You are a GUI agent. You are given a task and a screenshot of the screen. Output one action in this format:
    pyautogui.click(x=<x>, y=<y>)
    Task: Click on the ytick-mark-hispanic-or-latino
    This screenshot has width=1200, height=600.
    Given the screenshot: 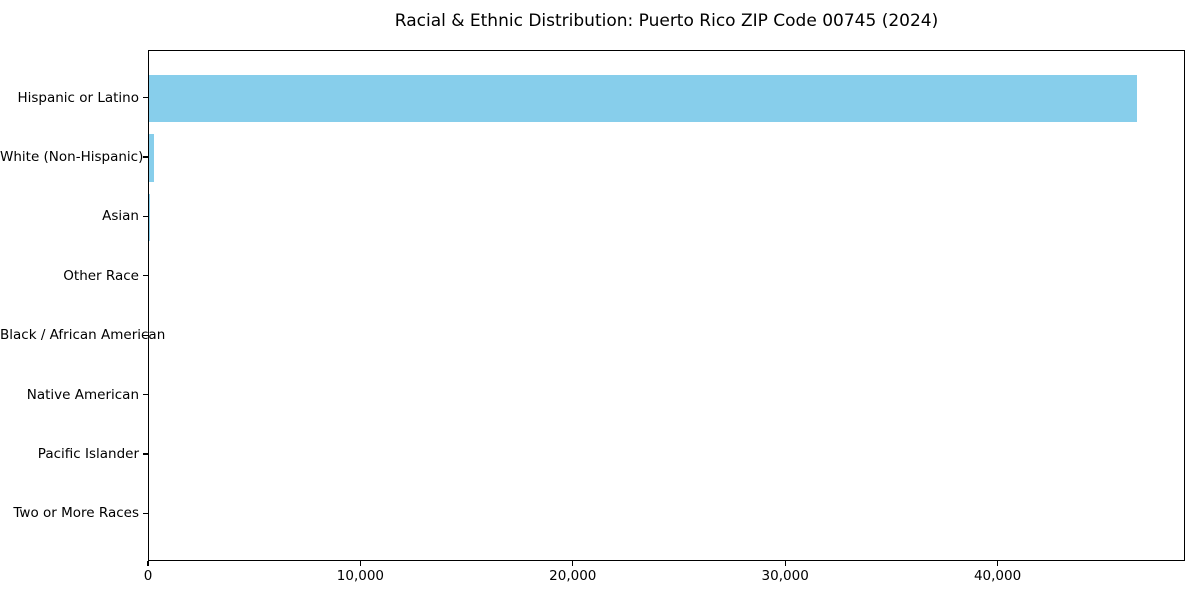 What is the action you would take?
    pyautogui.click(x=145, y=97)
    